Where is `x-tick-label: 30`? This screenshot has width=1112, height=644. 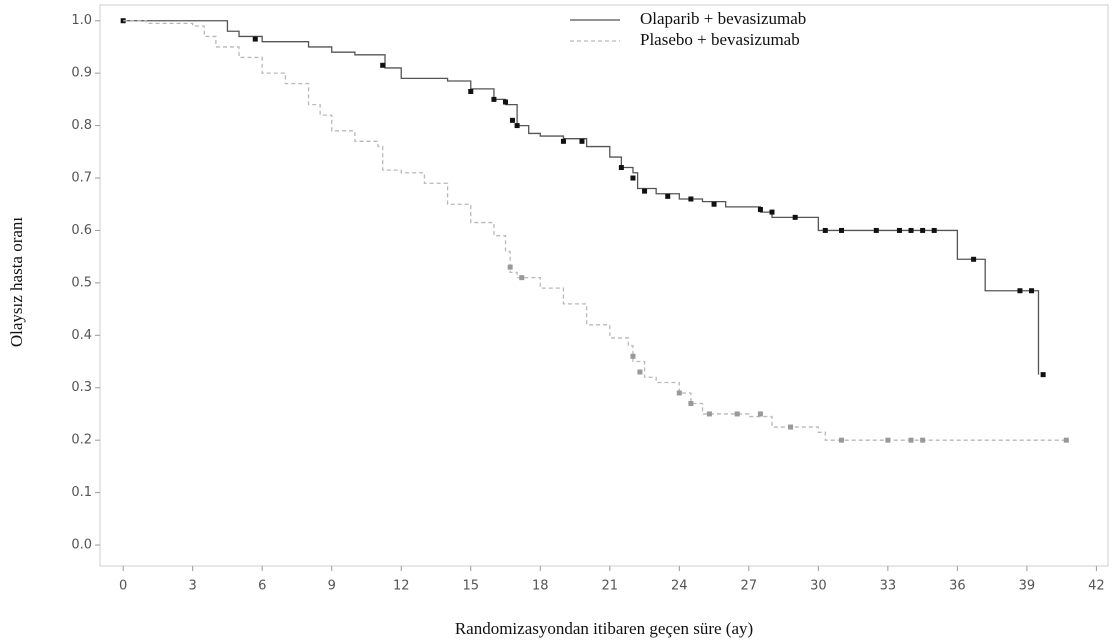
x-tick-label: 30 is located at coordinates (818, 586).